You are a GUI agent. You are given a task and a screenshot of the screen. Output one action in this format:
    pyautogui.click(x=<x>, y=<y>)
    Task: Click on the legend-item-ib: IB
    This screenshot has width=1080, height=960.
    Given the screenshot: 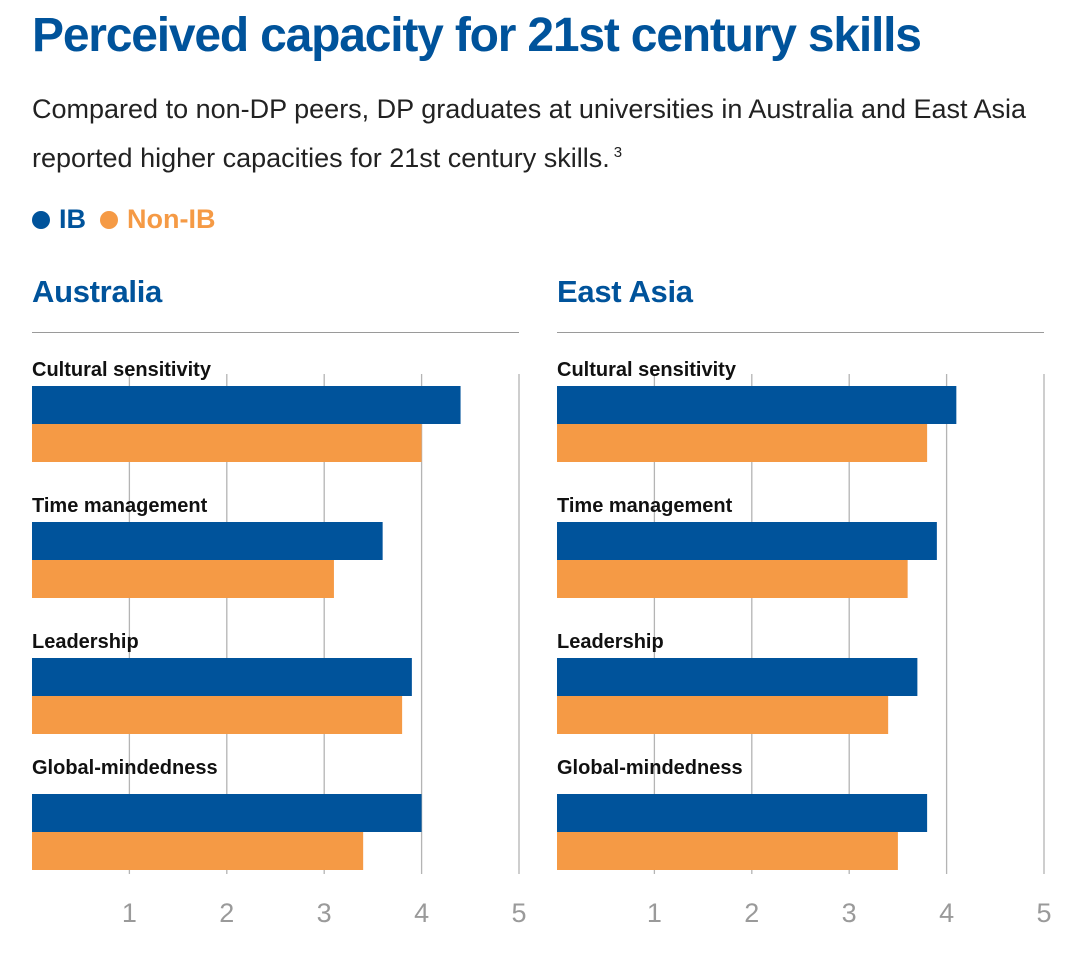 What is the action you would take?
    pyautogui.click(x=59, y=219)
    